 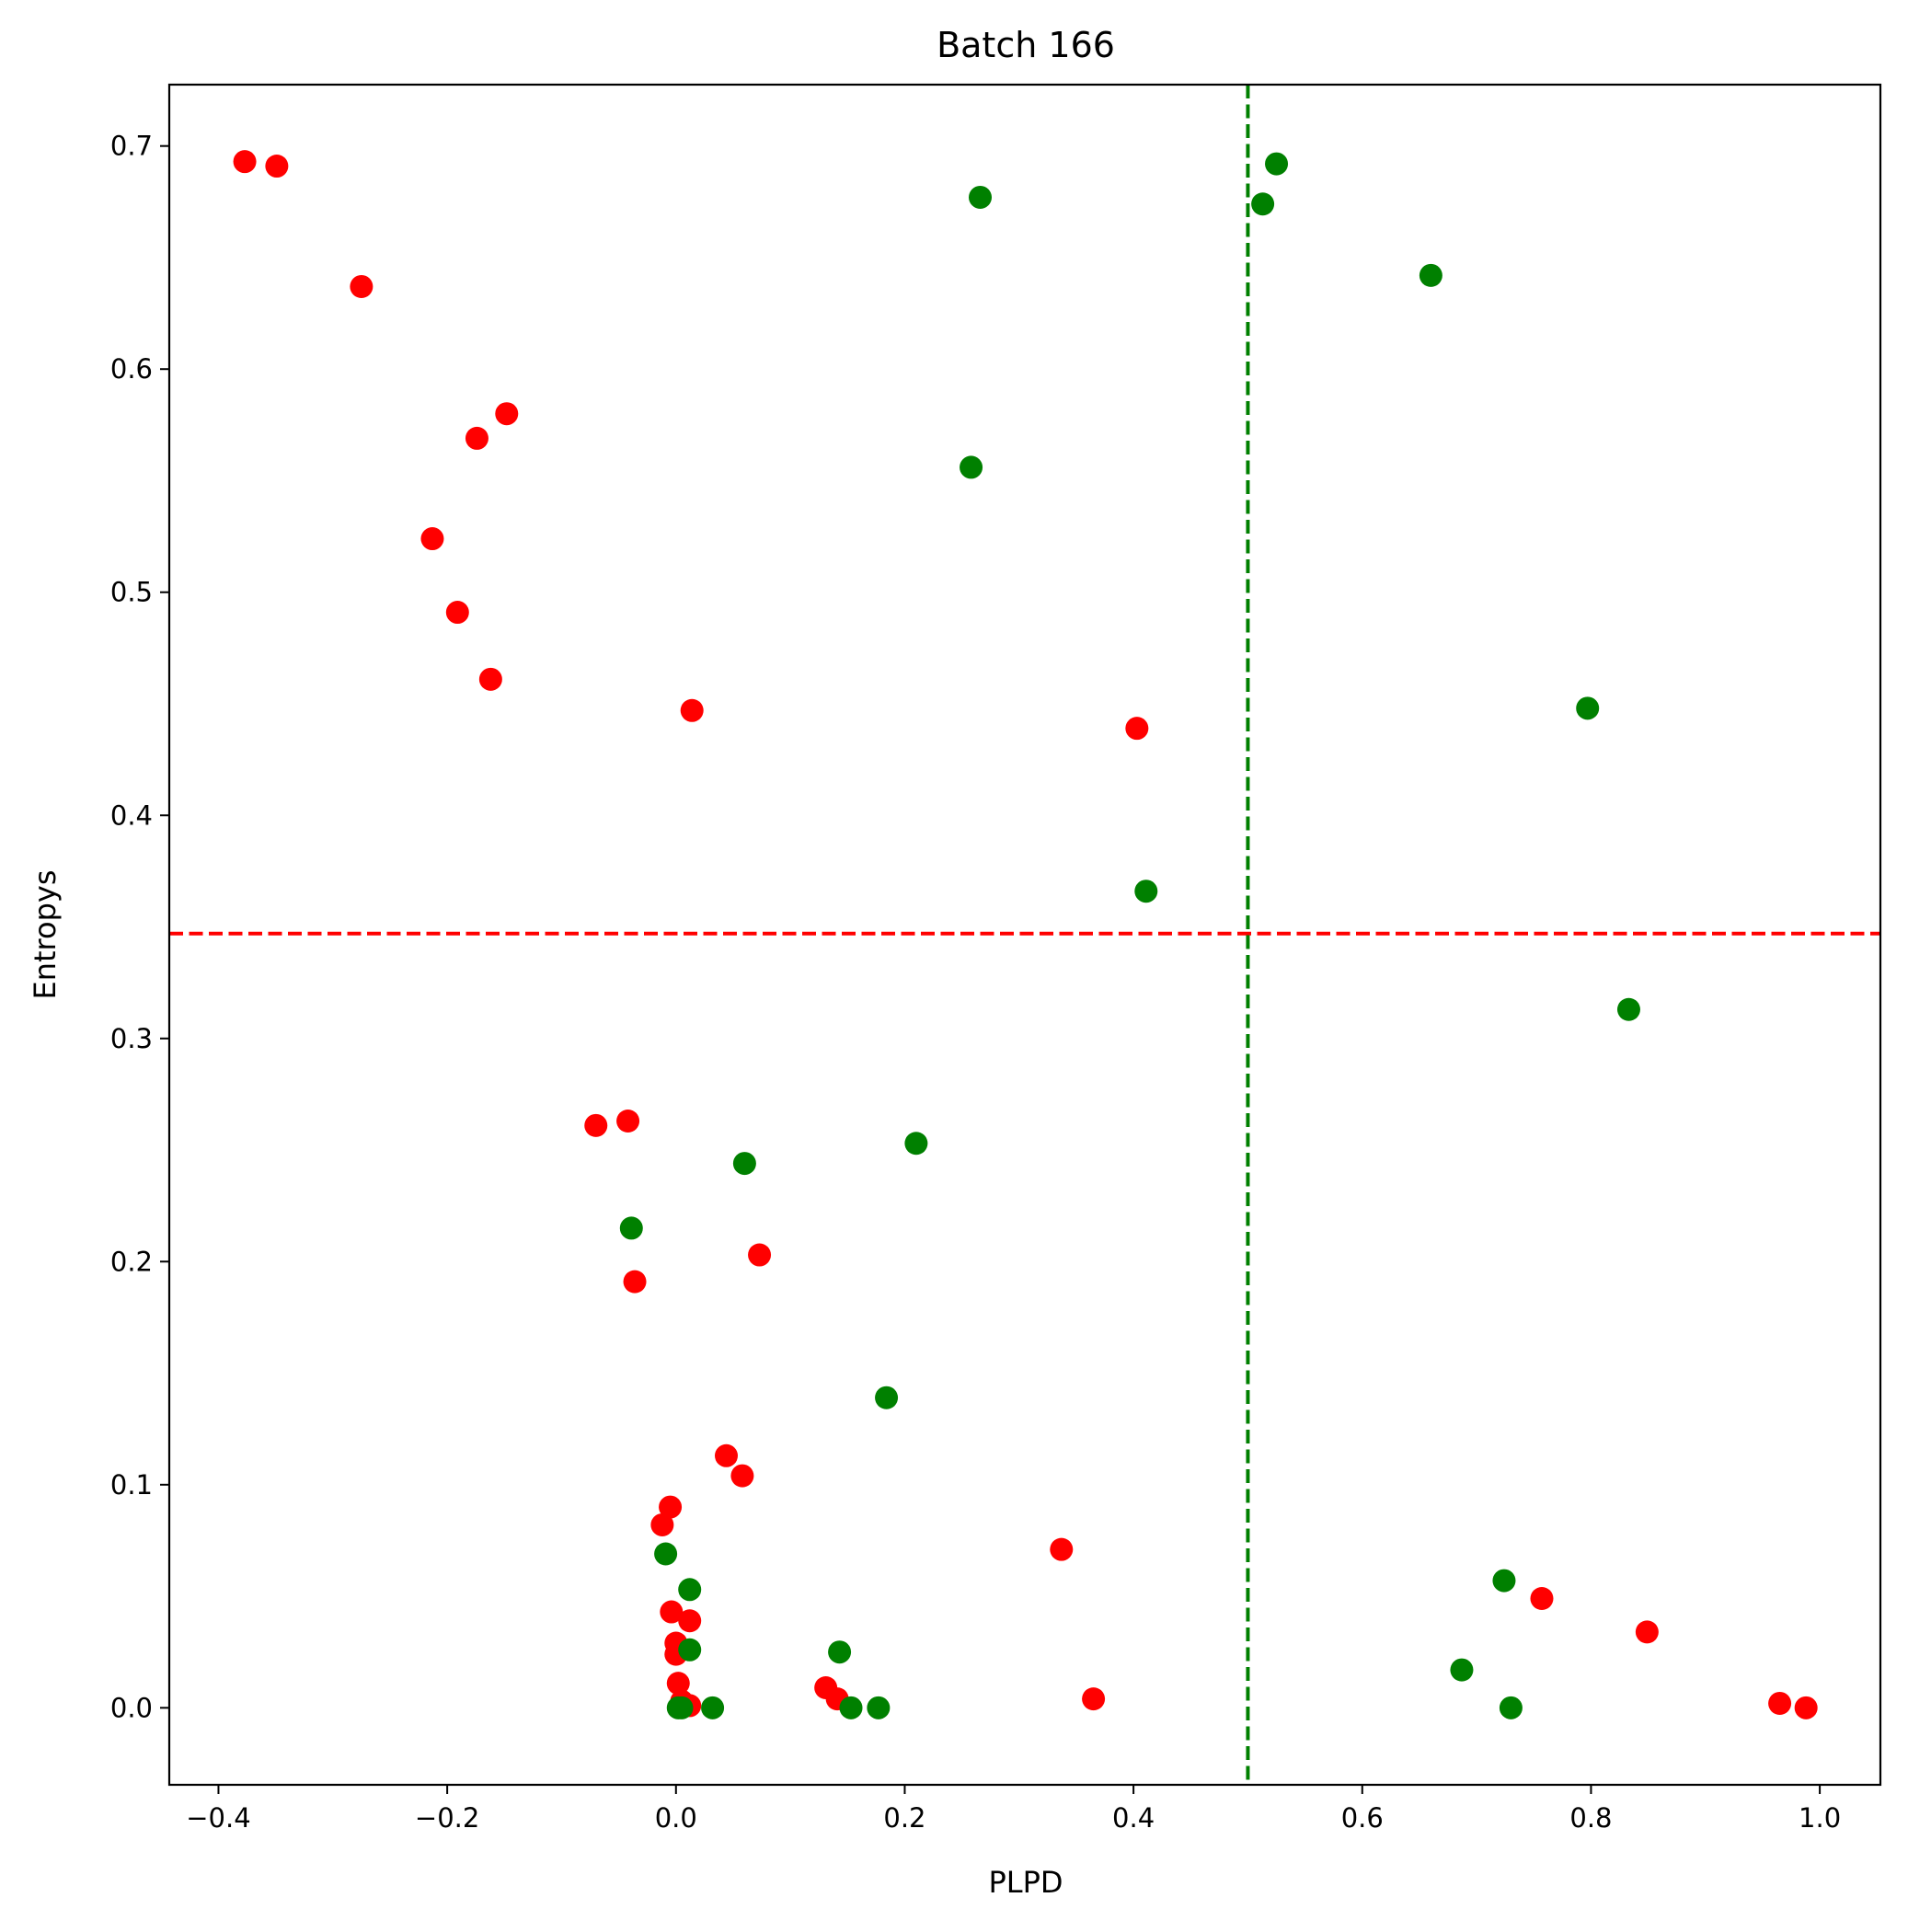 What do you see at coordinates (131, 146) in the screenshot?
I see `y-tick-label: 0.7` at bounding box center [131, 146].